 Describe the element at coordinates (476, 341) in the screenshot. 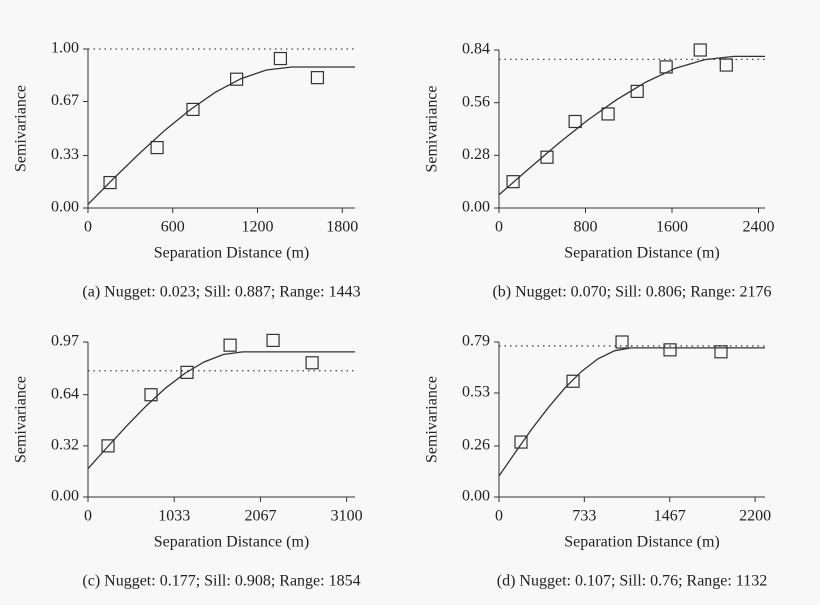

I see `y-tick-label: 0.79` at that location.